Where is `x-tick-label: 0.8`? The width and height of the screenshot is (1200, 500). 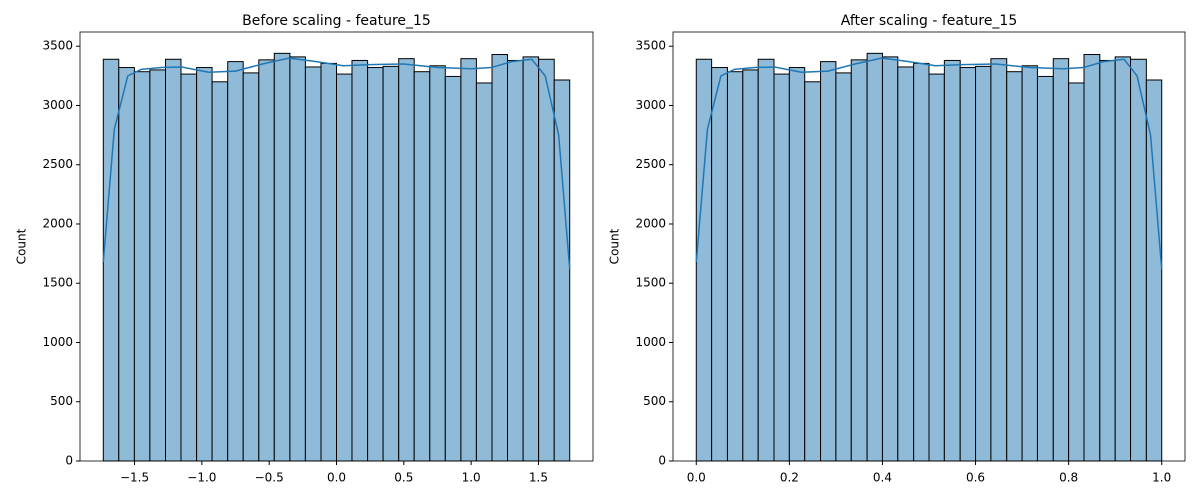 x-tick-label: 0.8 is located at coordinates (1068, 478).